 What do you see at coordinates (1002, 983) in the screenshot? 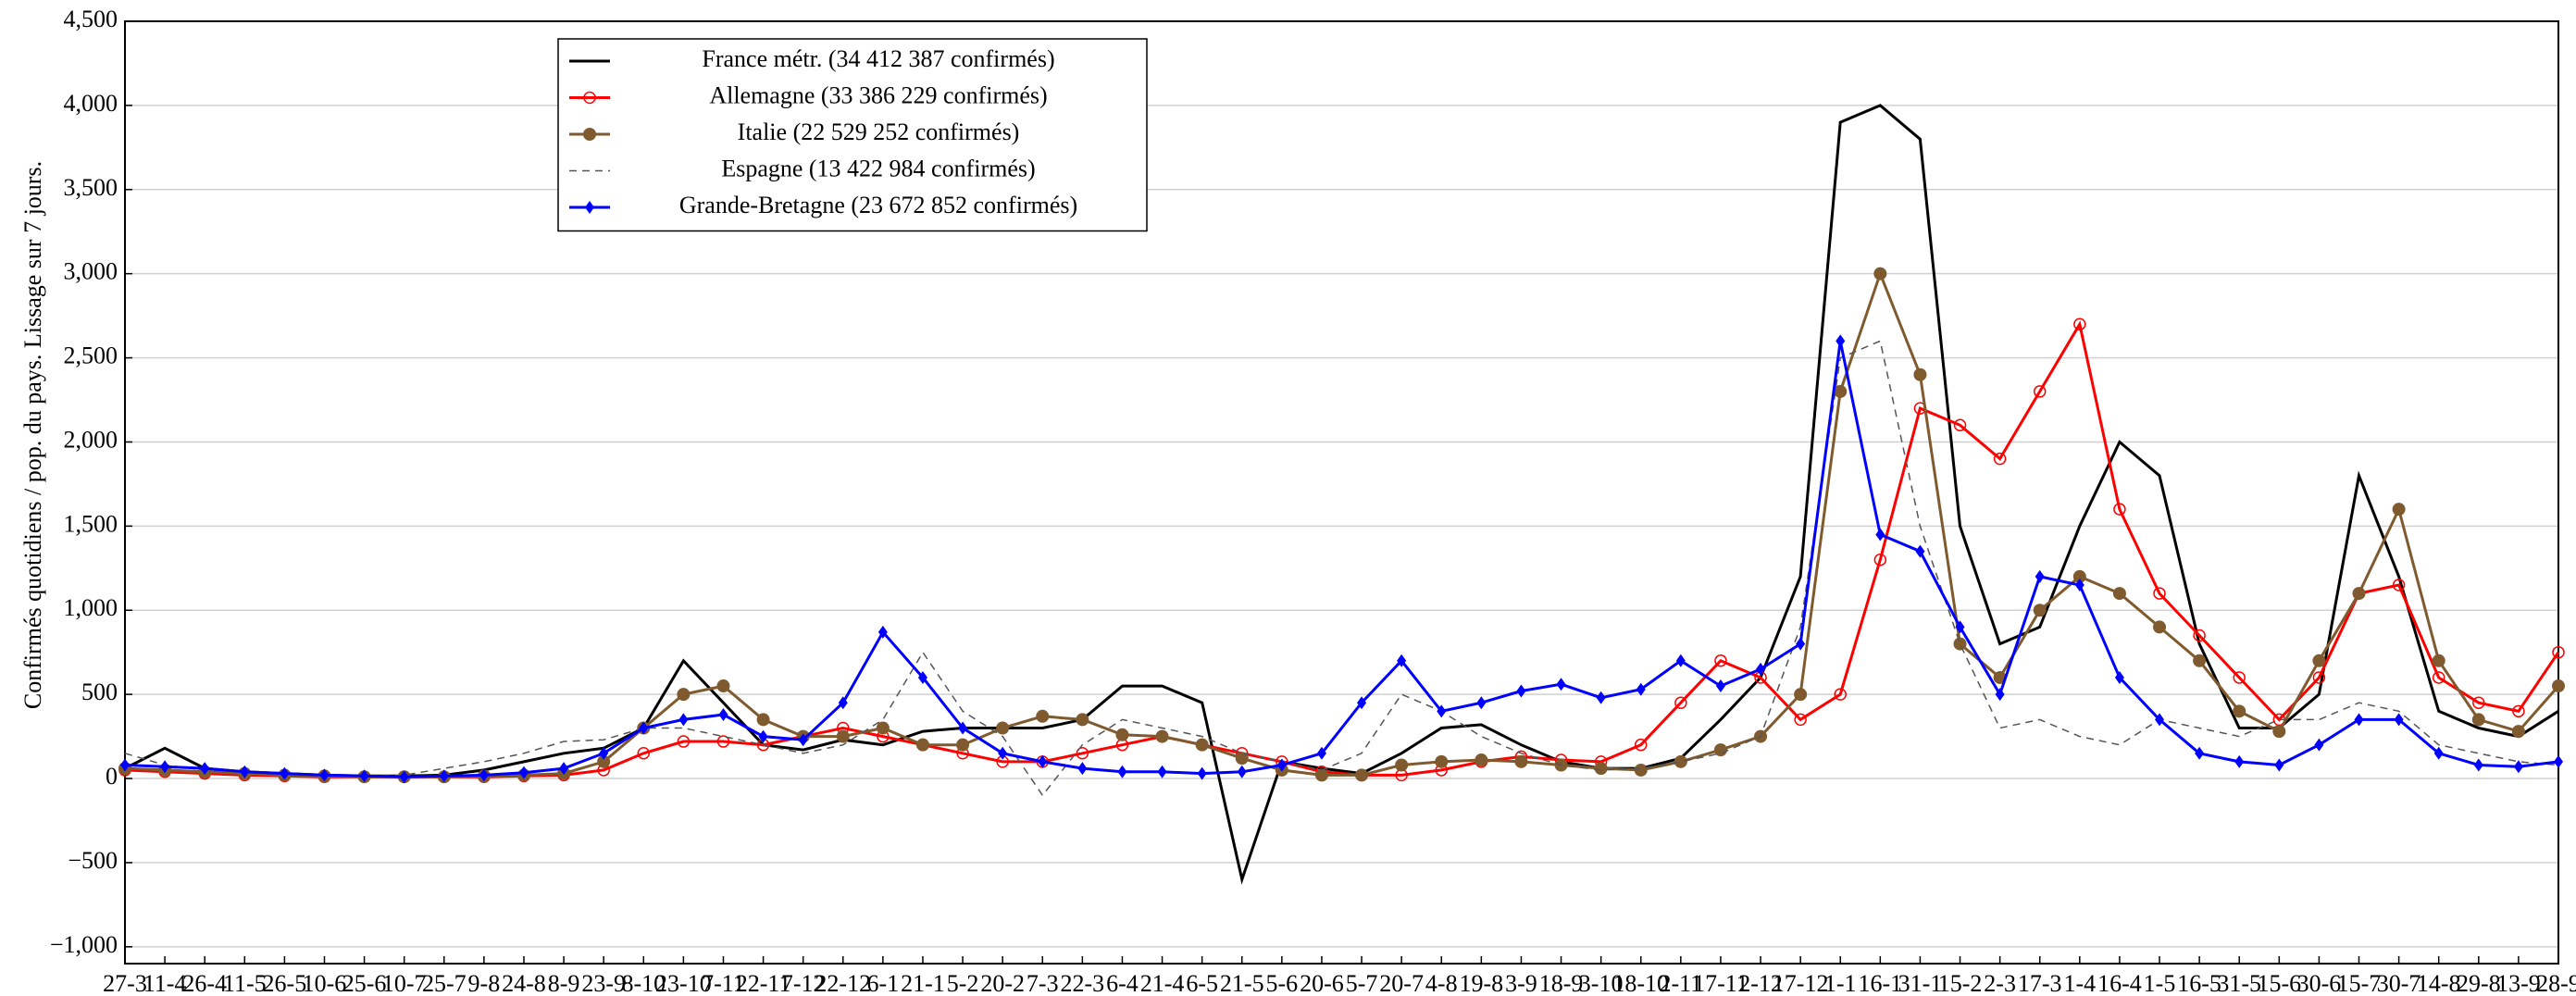
I see `x-tick-label: 20-2` at bounding box center [1002, 983].